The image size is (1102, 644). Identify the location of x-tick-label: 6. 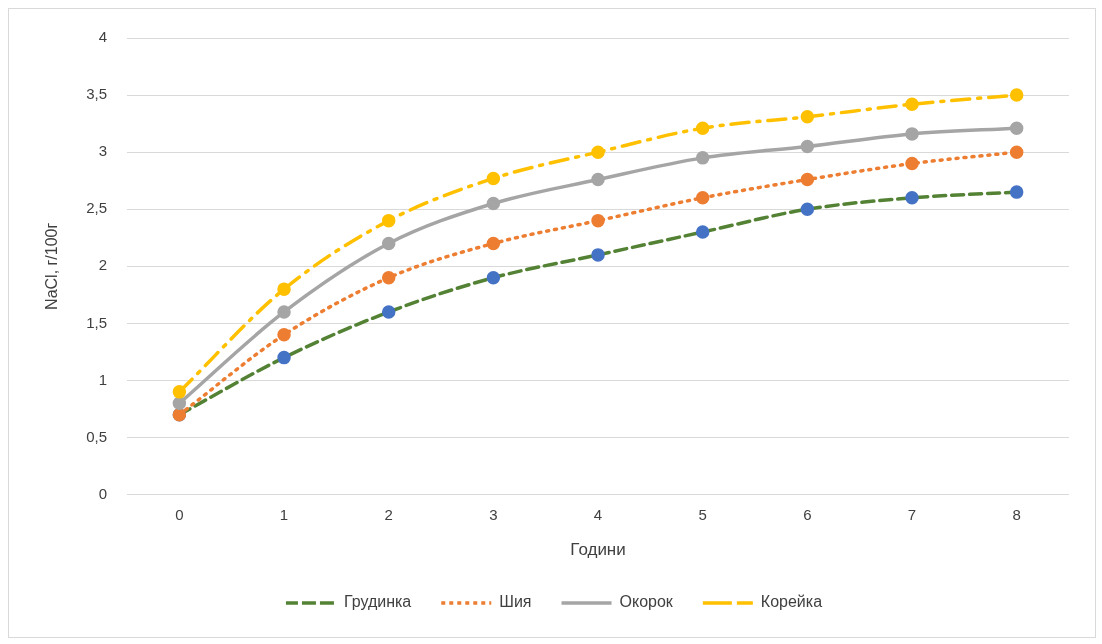
(807, 514).